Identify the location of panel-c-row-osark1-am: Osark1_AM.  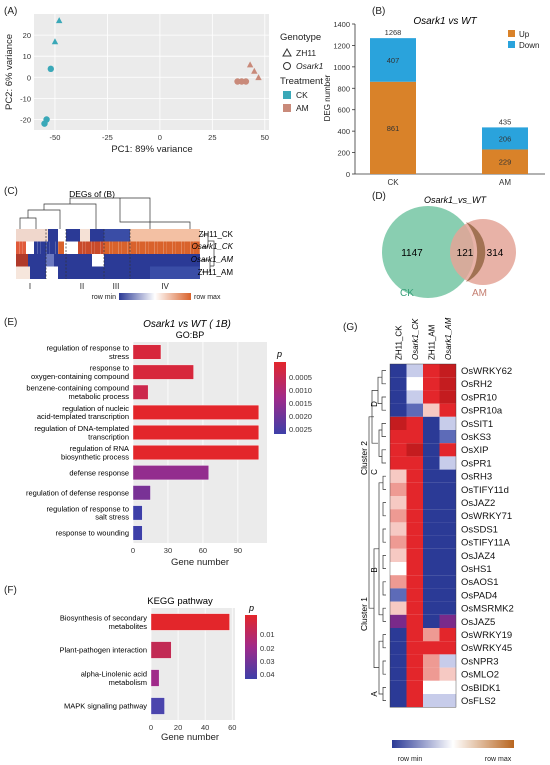
(212, 259).